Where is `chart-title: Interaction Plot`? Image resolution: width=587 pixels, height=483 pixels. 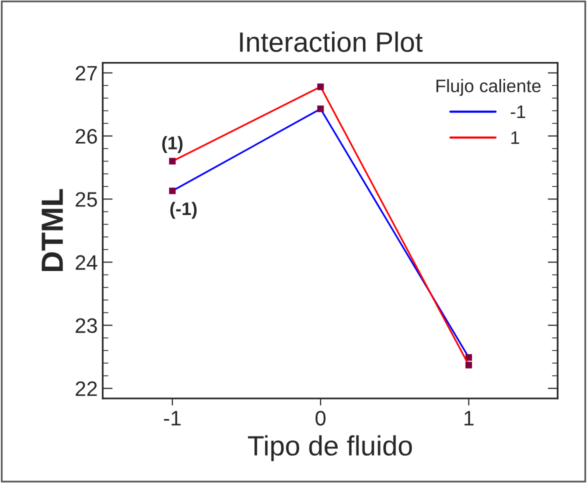 chart-title: Interaction Plot is located at coordinates (331, 42).